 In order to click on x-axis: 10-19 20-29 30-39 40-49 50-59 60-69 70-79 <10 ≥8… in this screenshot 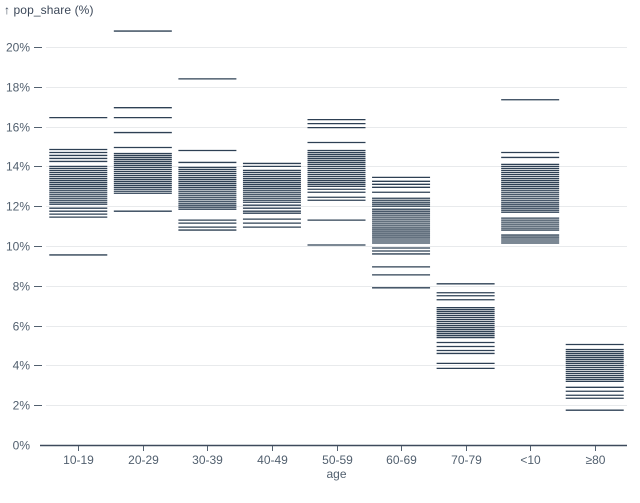, I will do `click(334, 463)`.